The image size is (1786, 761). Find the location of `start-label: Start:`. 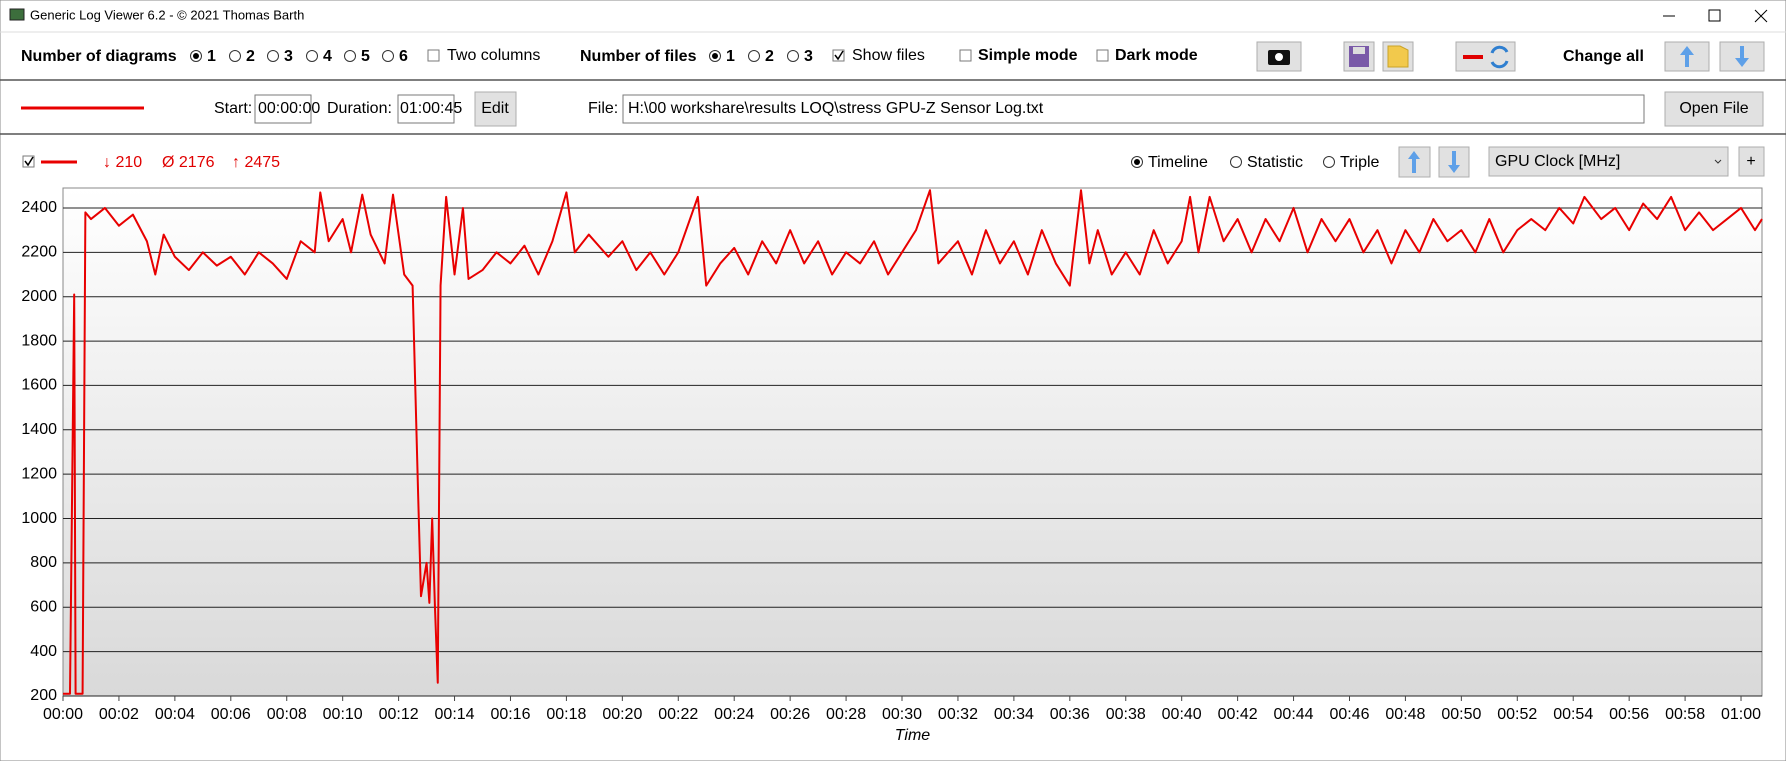

start-label: Start: is located at coordinates (233, 108).